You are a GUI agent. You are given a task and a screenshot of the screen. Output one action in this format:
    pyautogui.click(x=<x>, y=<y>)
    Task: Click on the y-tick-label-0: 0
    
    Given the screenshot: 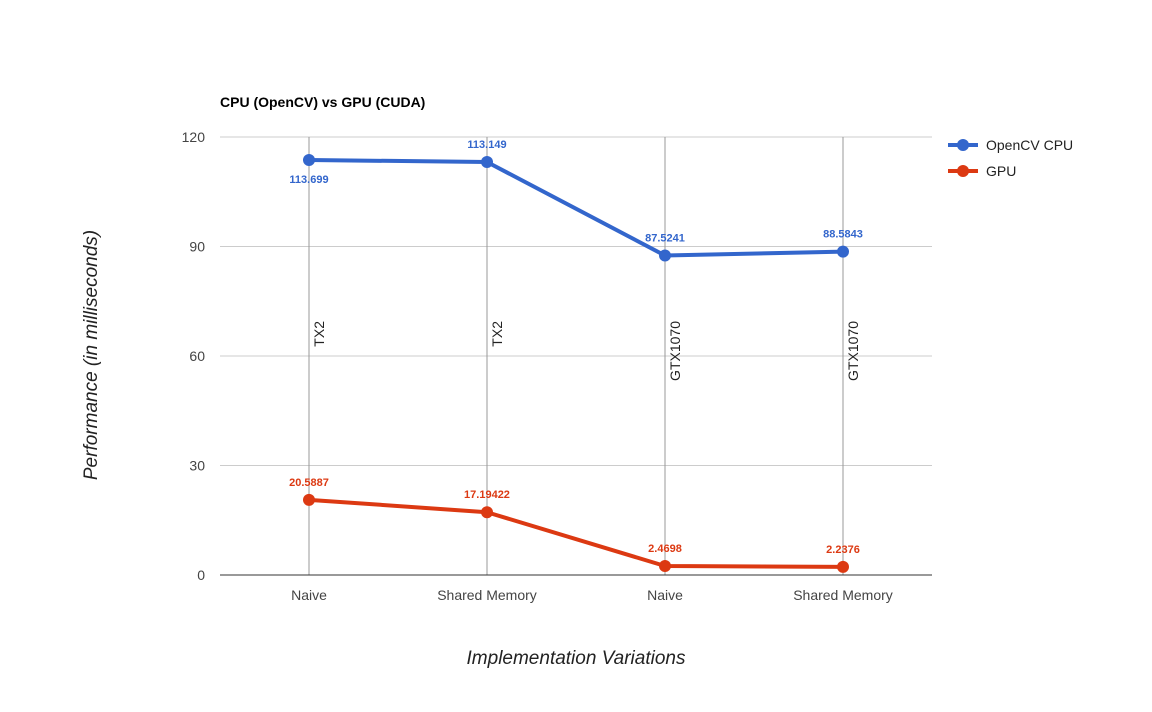 What is the action you would take?
    pyautogui.click(x=201, y=575)
    